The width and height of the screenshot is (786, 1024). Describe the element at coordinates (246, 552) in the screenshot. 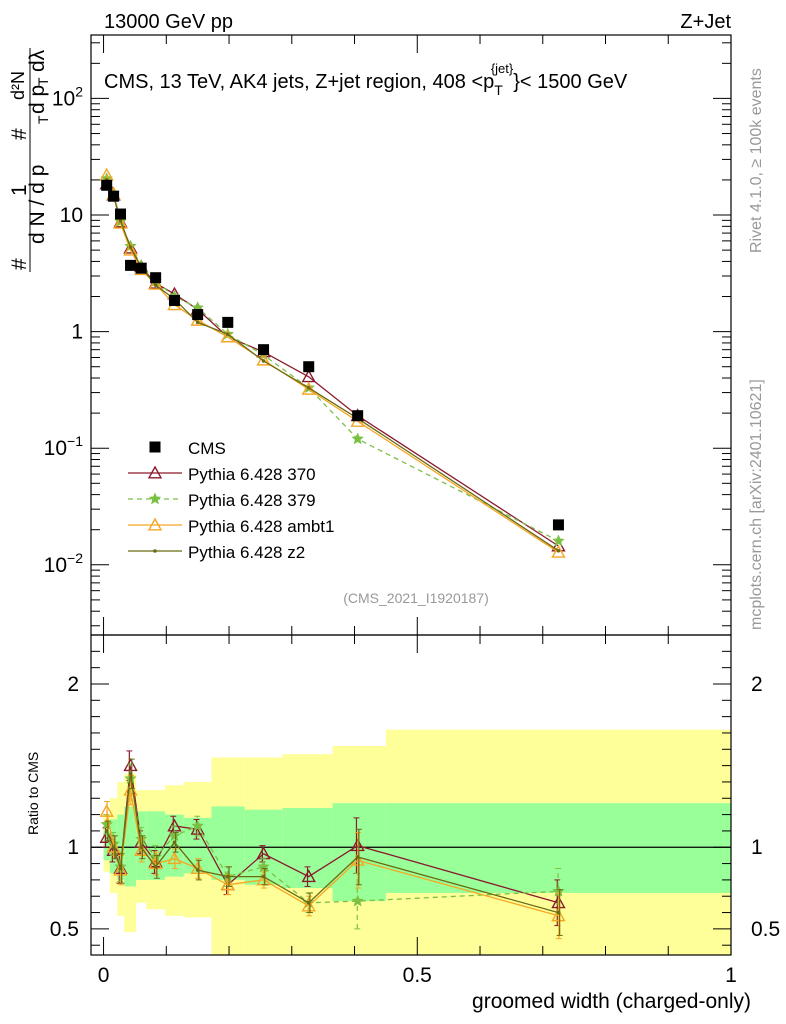

I see `legend-label: Pythia 6.428 z2` at that location.